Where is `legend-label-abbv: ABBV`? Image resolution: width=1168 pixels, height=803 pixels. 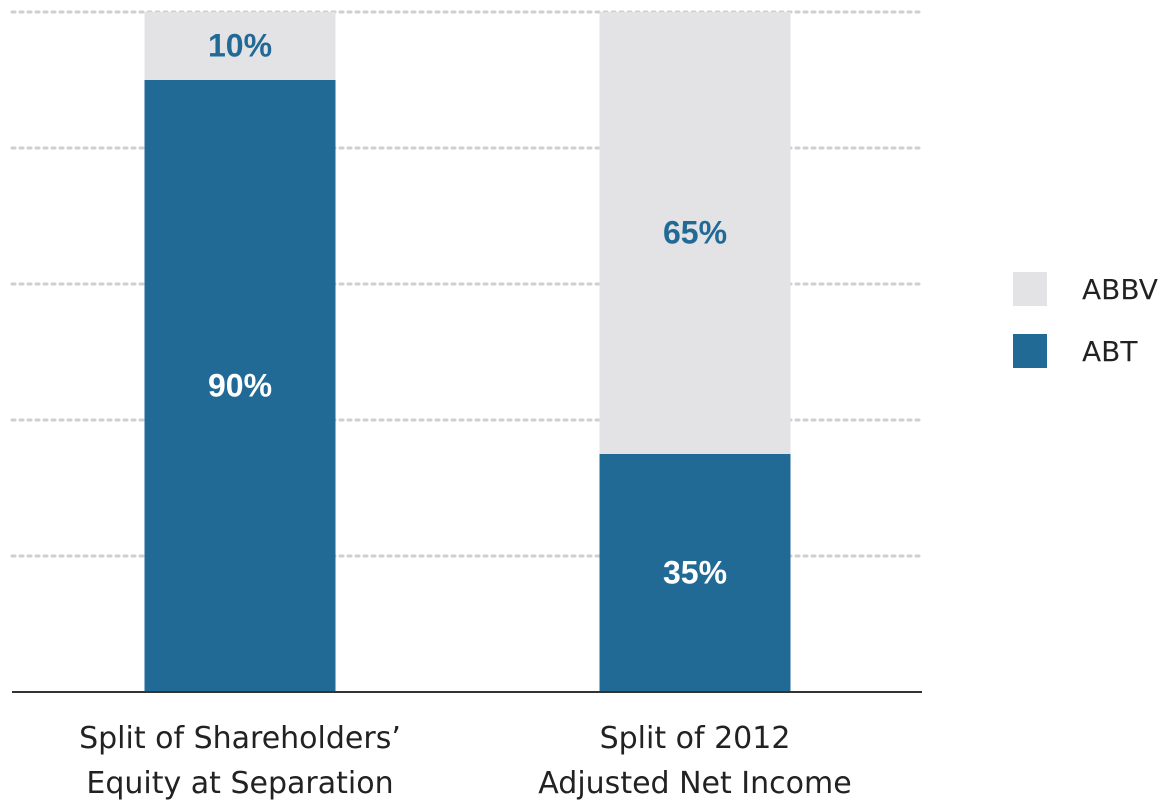
legend-label-abbv: ABBV is located at coordinates (1120, 289).